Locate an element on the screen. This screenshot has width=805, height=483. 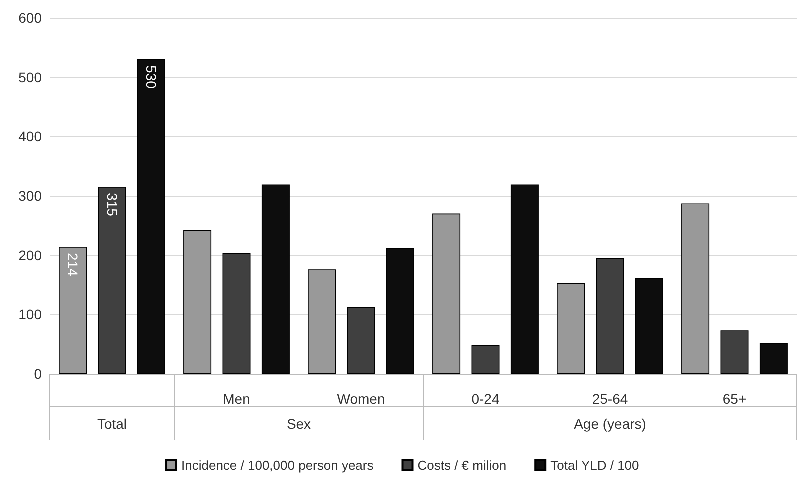
x-tick-label: 25-64 is located at coordinates (610, 399).